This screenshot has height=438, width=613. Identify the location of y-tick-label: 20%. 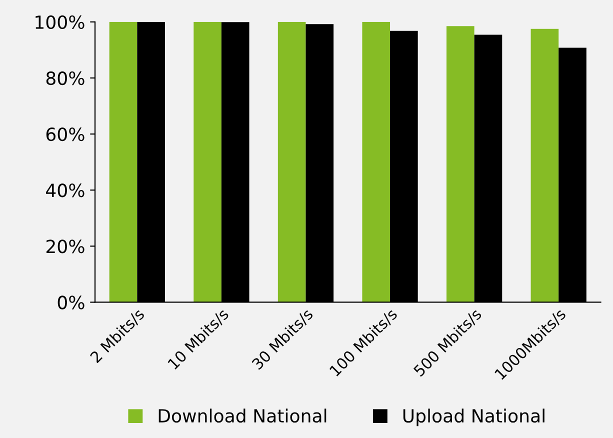
(65, 247).